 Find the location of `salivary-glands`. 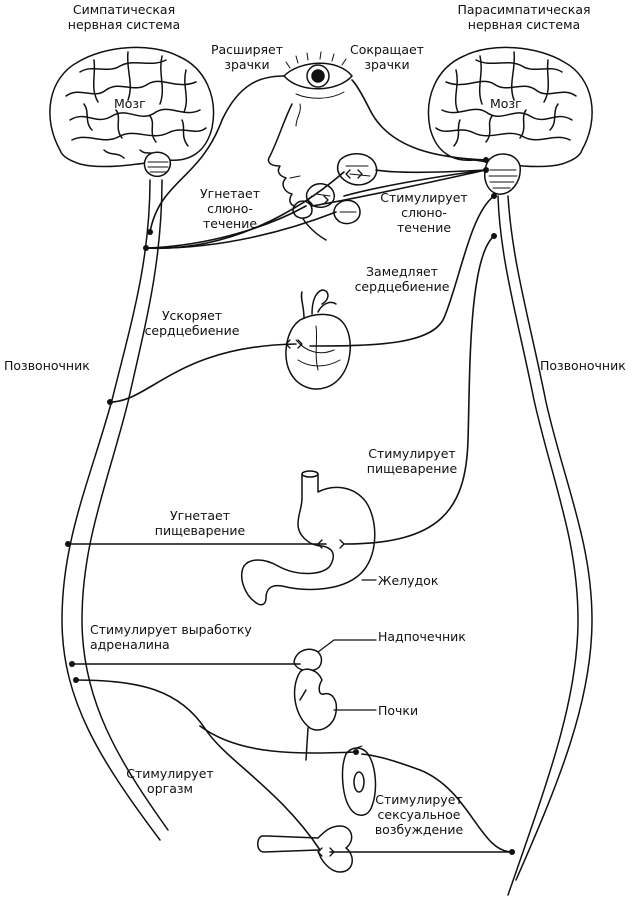

salivary-glands is located at coordinates (335, 189).